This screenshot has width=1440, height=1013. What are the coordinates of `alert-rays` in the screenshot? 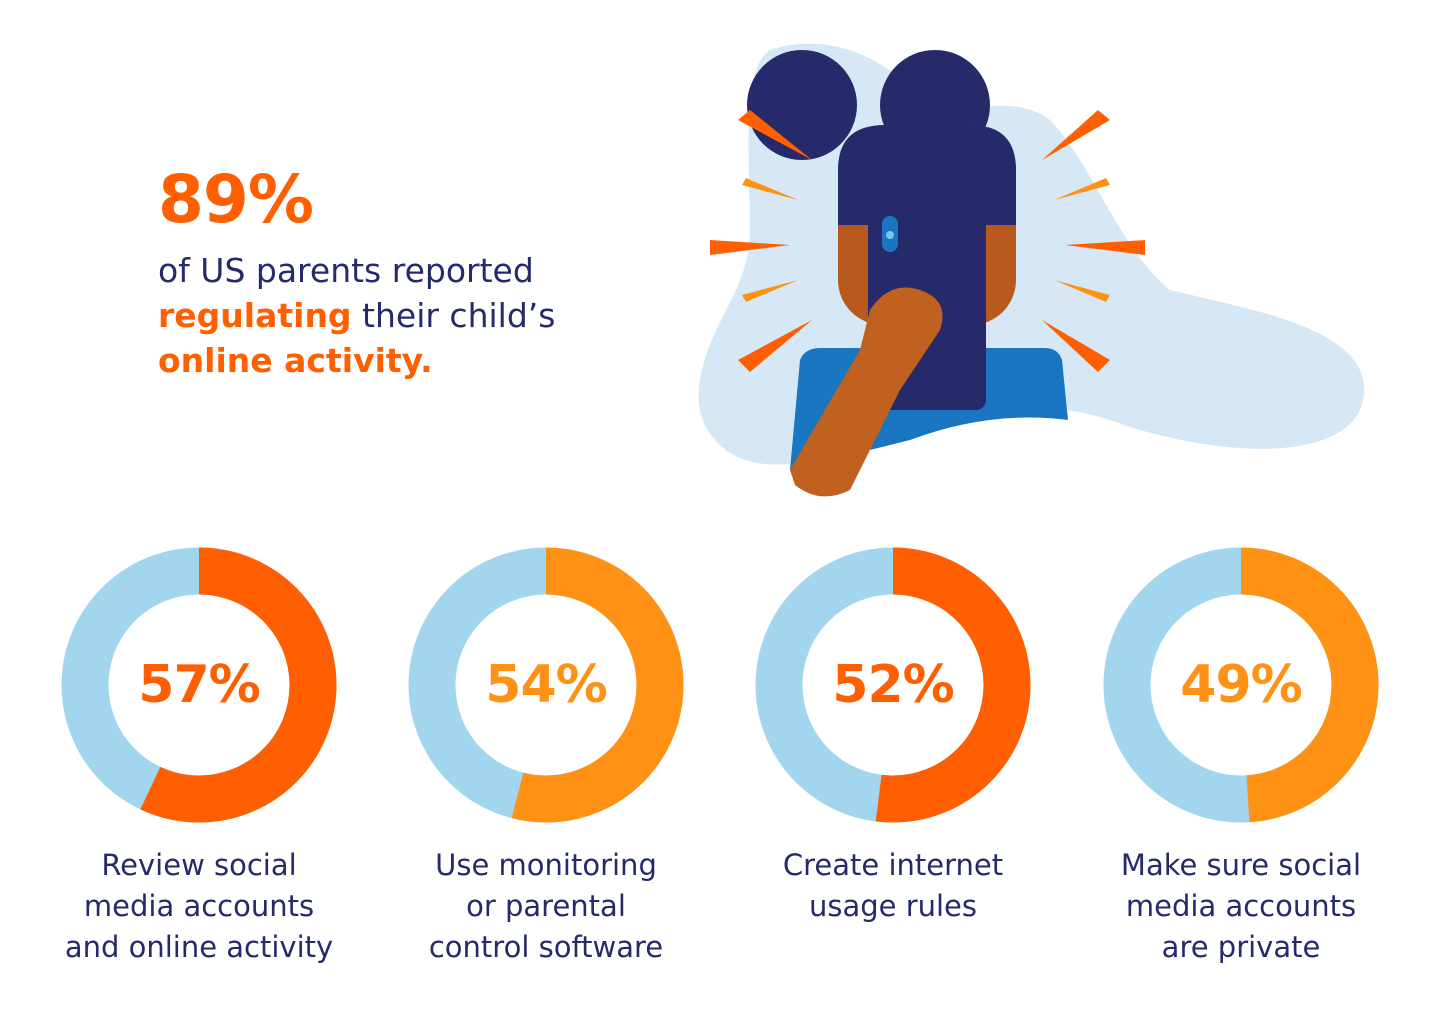 It's located at (927, 241).